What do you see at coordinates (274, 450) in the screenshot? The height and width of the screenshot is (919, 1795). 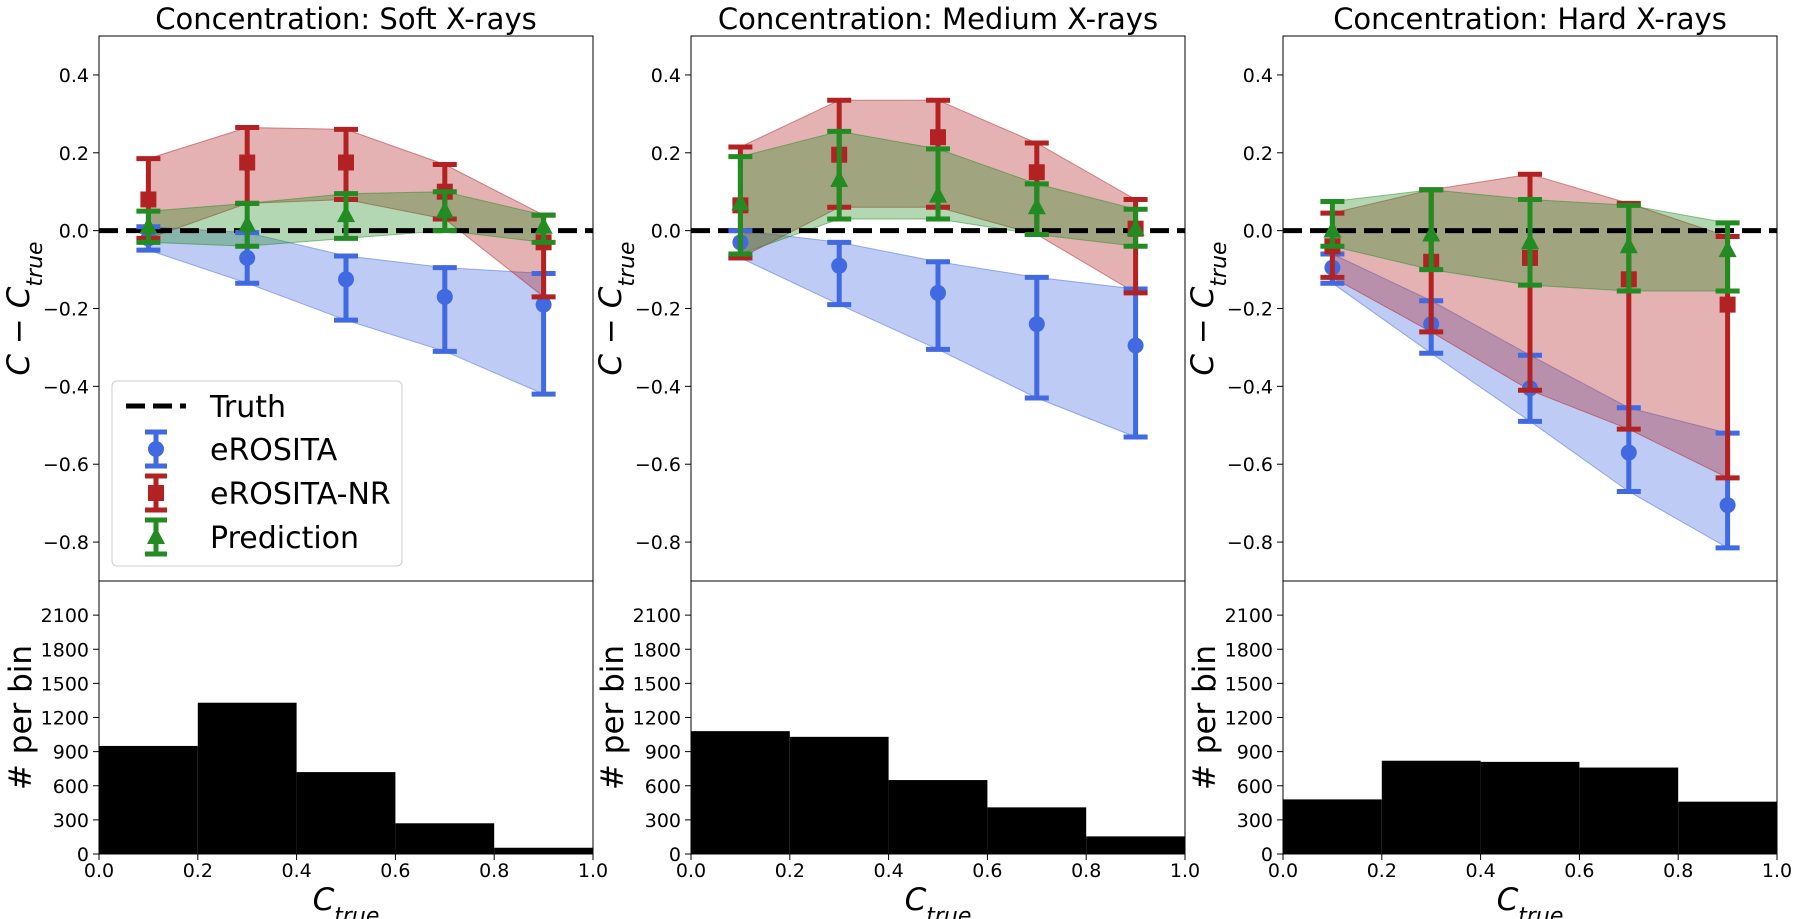 I see `legend-label: eROSITA` at bounding box center [274, 450].